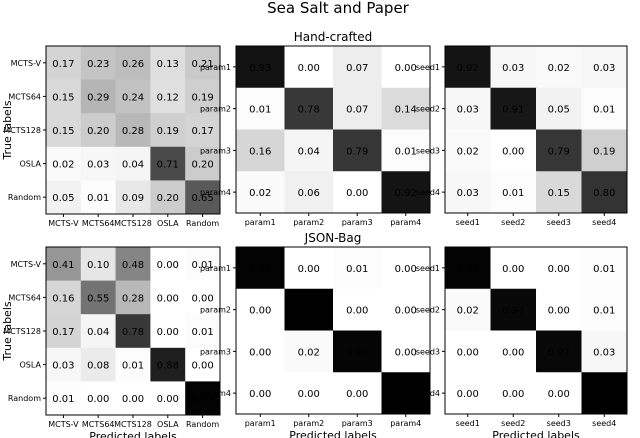 Image resolution: width=640 pixels, height=438 pixels. I want to click on cell-value-label: 0.78, so click(133, 332).